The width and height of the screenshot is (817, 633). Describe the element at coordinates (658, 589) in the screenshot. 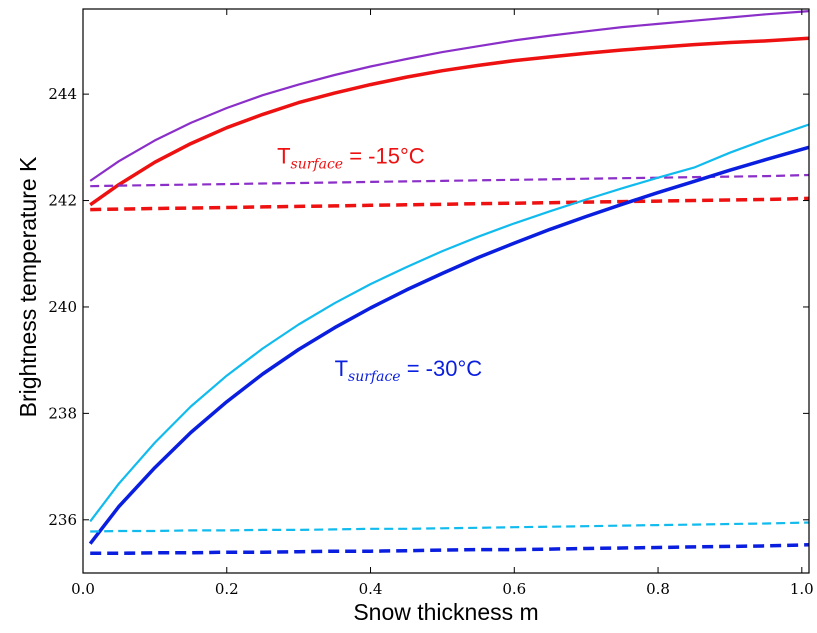

I see `x-tick-label: 0.8` at that location.